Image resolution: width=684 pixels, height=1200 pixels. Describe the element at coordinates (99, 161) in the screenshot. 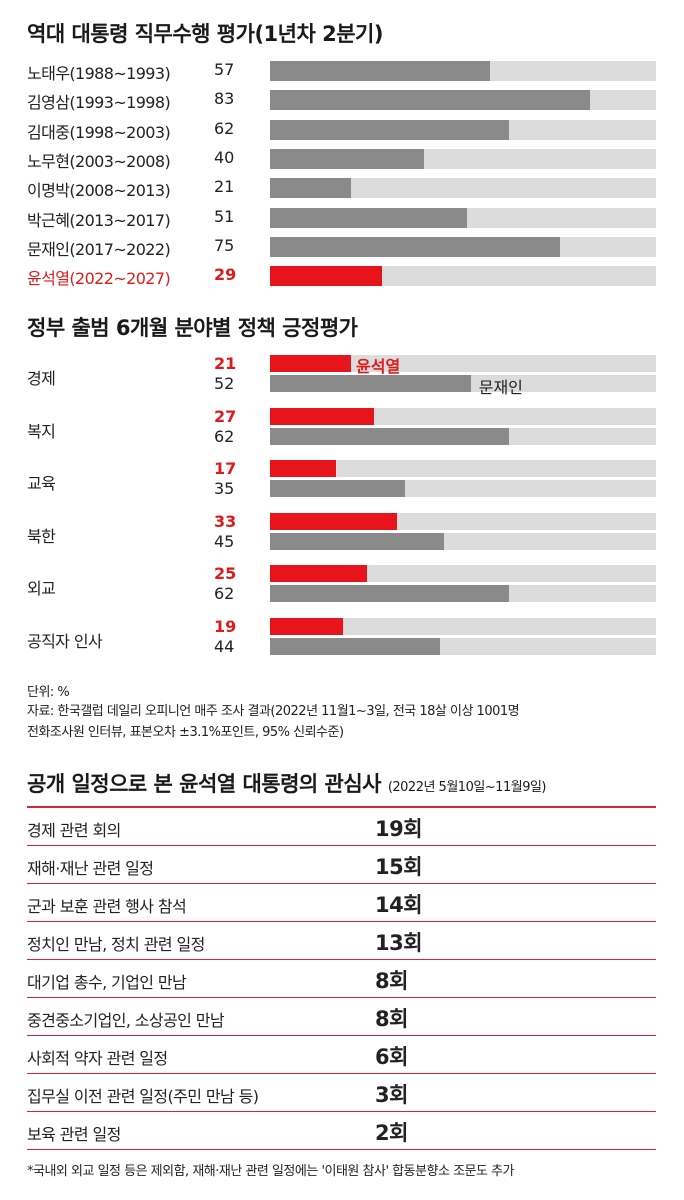

I see `bar-label: 노무현(2003~2008)` at that location.